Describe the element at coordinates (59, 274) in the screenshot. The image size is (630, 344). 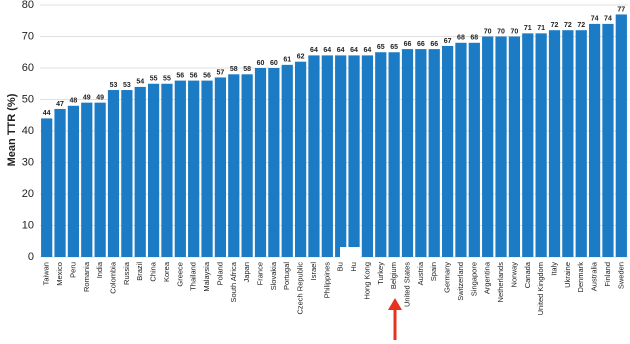
I see `x-tick-label: Mexico` at that location.